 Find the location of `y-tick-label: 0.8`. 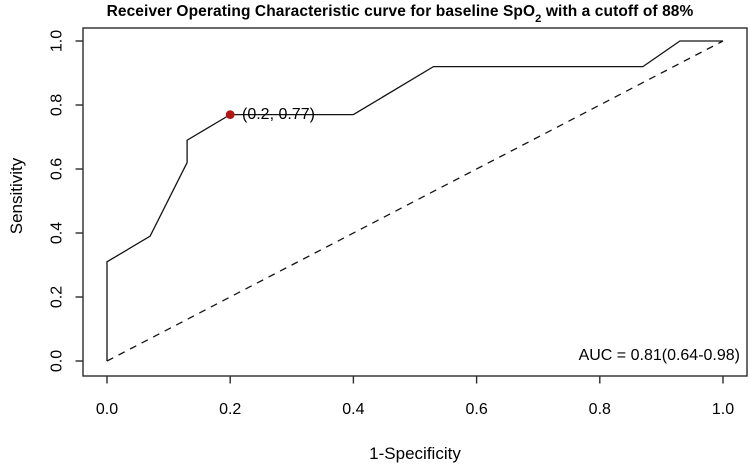

y-tick-label: 0.8 is located at coordinates (57, 105).